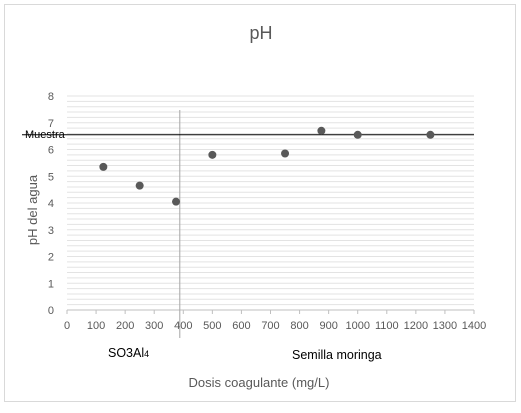  What do you see at coordinates (128, 353) in the screenshot?
I see `group-label-so3al4: SO3Al4` at bounding box center [128, 353].